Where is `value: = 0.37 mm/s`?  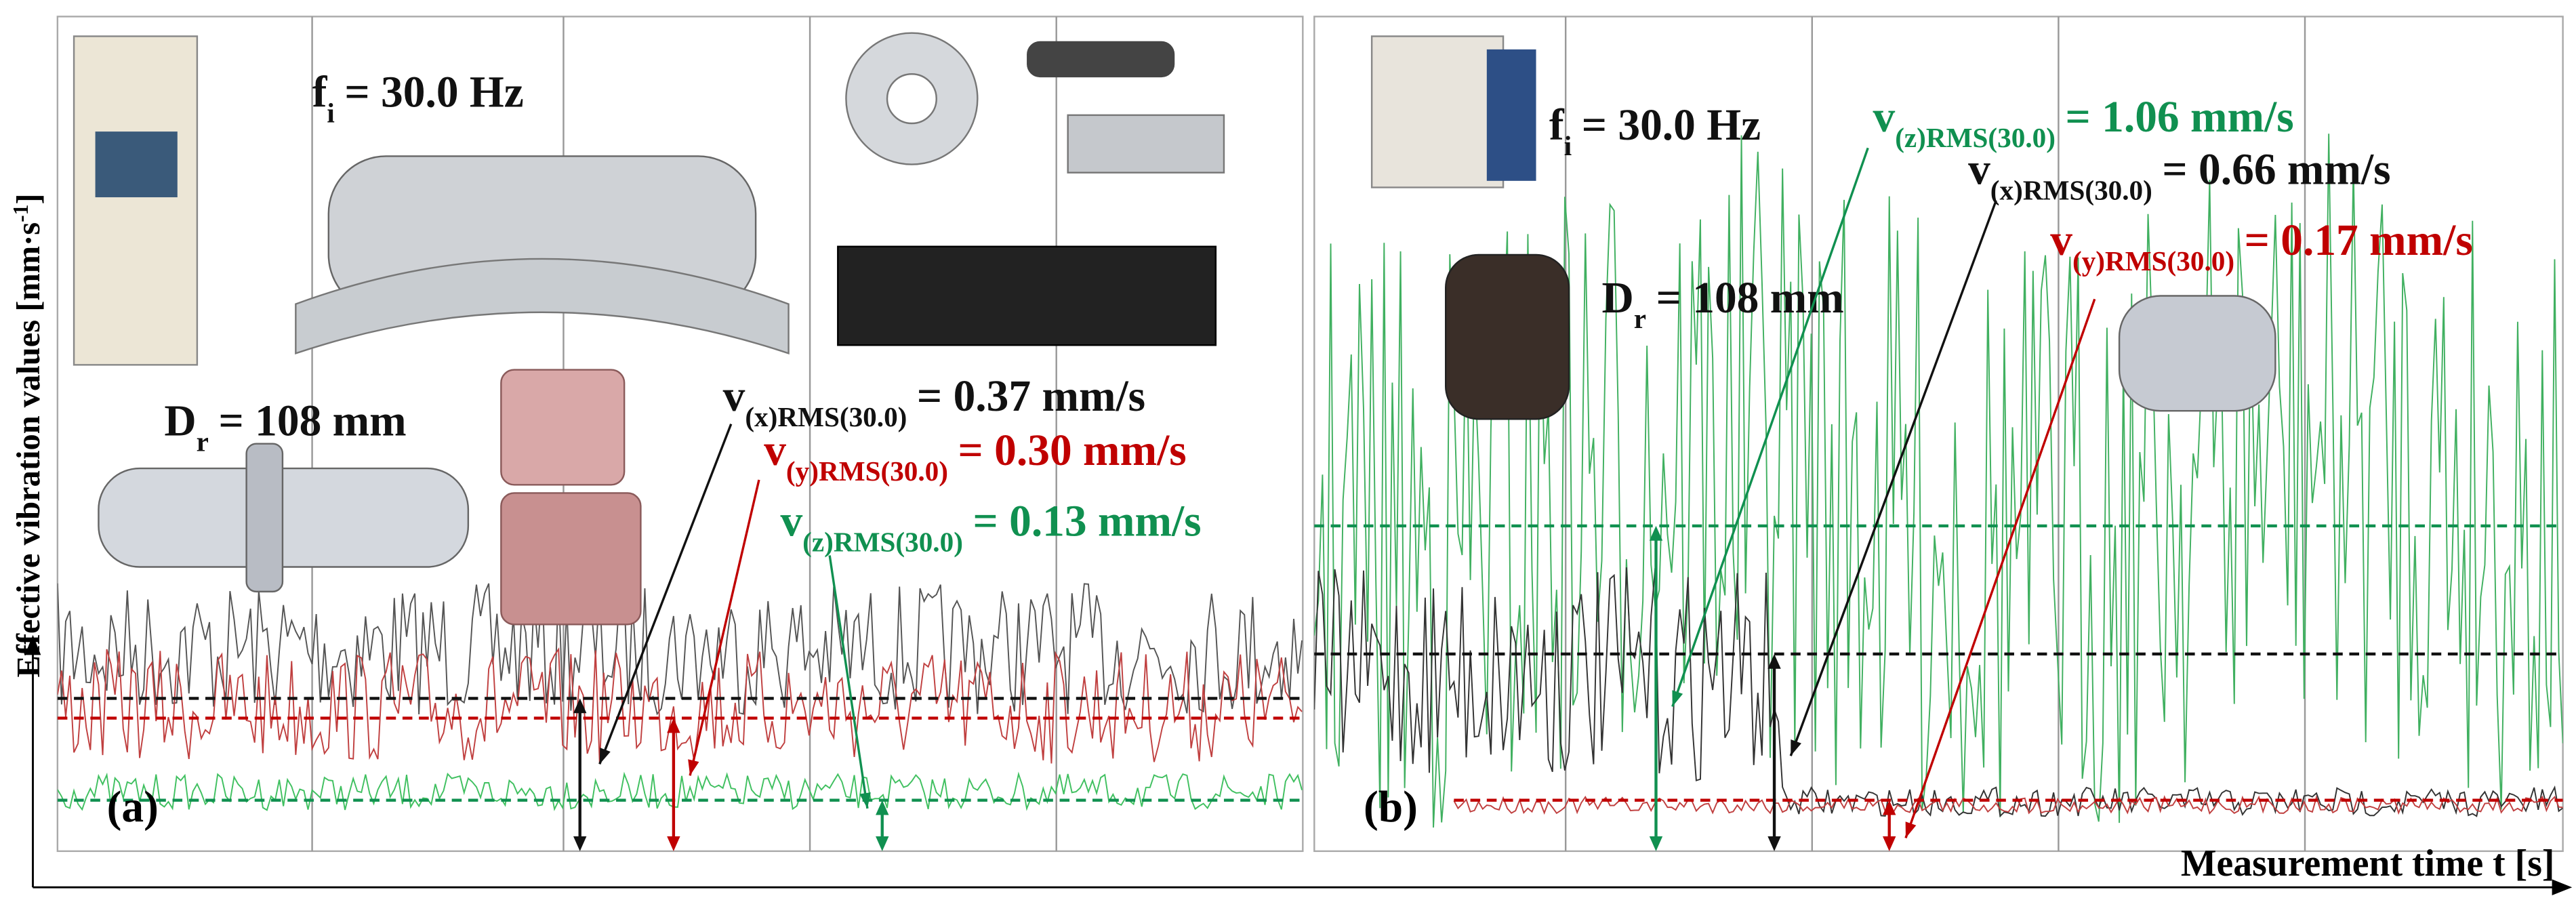
value: = 0.37 mm/s is located at coordinates (1031, 396).